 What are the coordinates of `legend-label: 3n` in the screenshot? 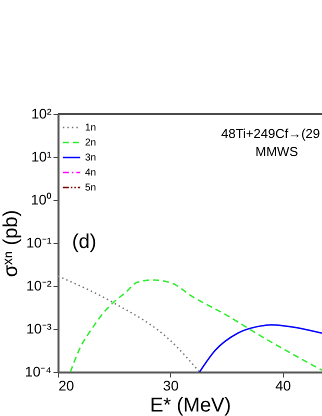 It's located at (90, 158).